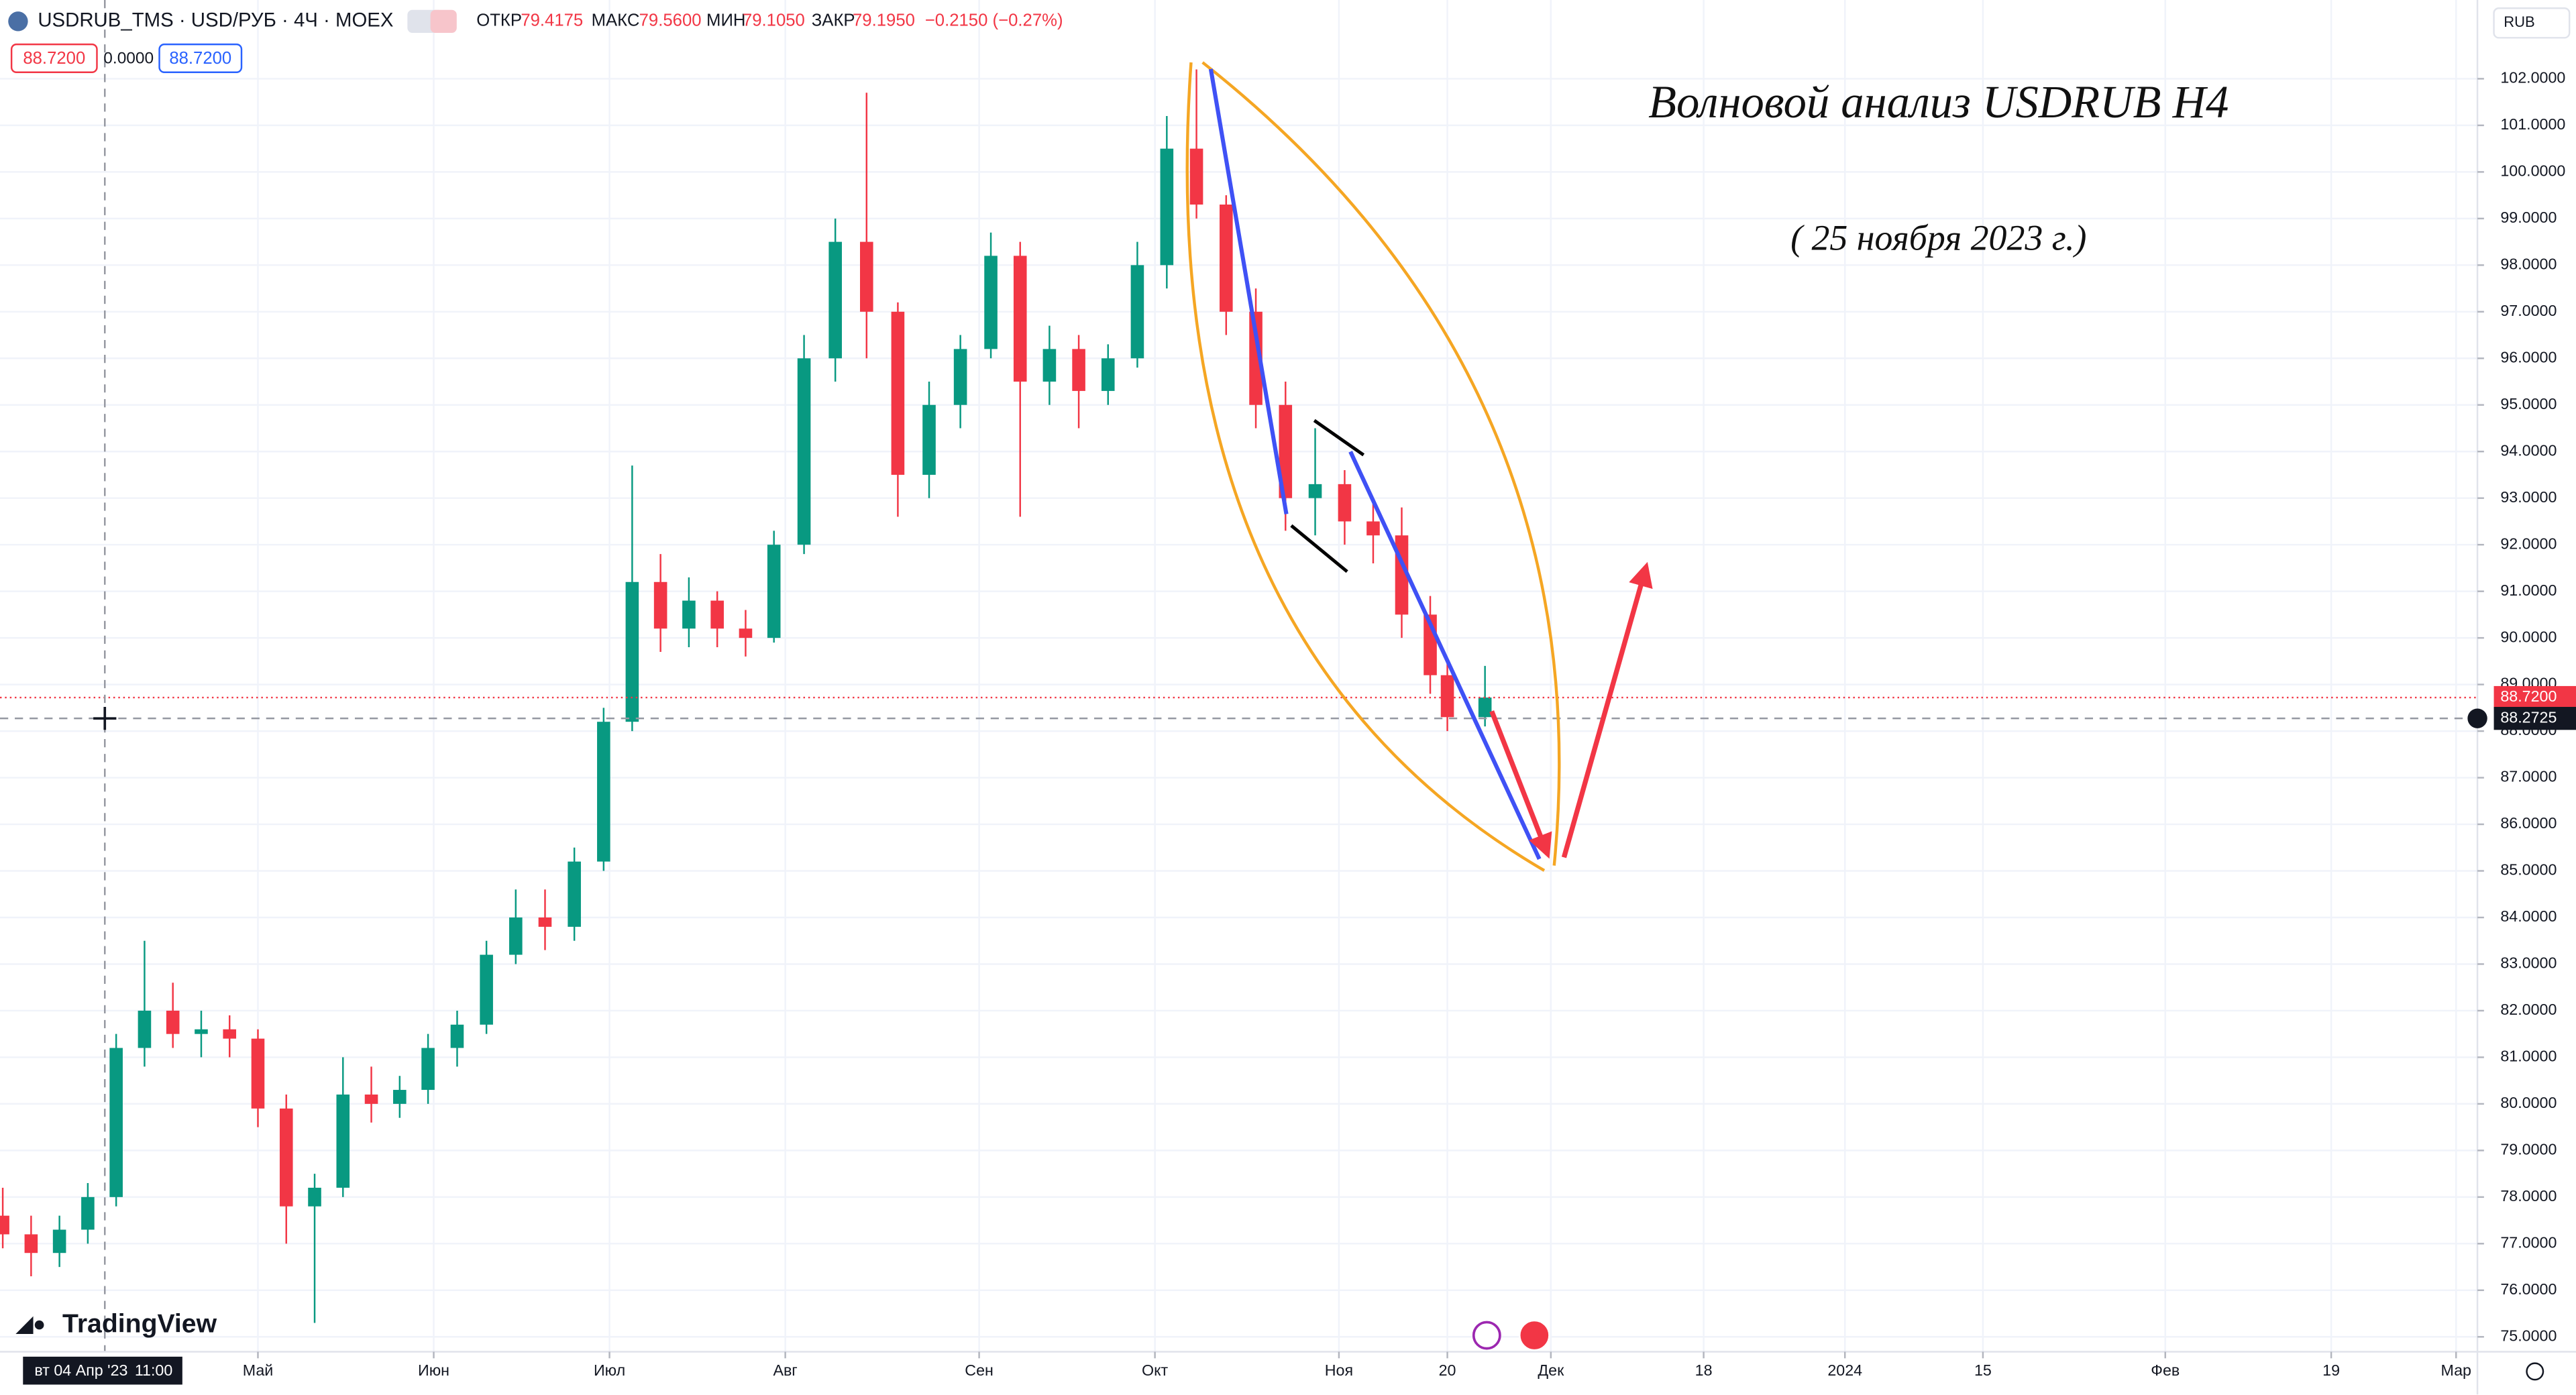  Describe the element at coordinates (258, 1370) in the screenshot. I see `x-tick-label: Май` at that location.